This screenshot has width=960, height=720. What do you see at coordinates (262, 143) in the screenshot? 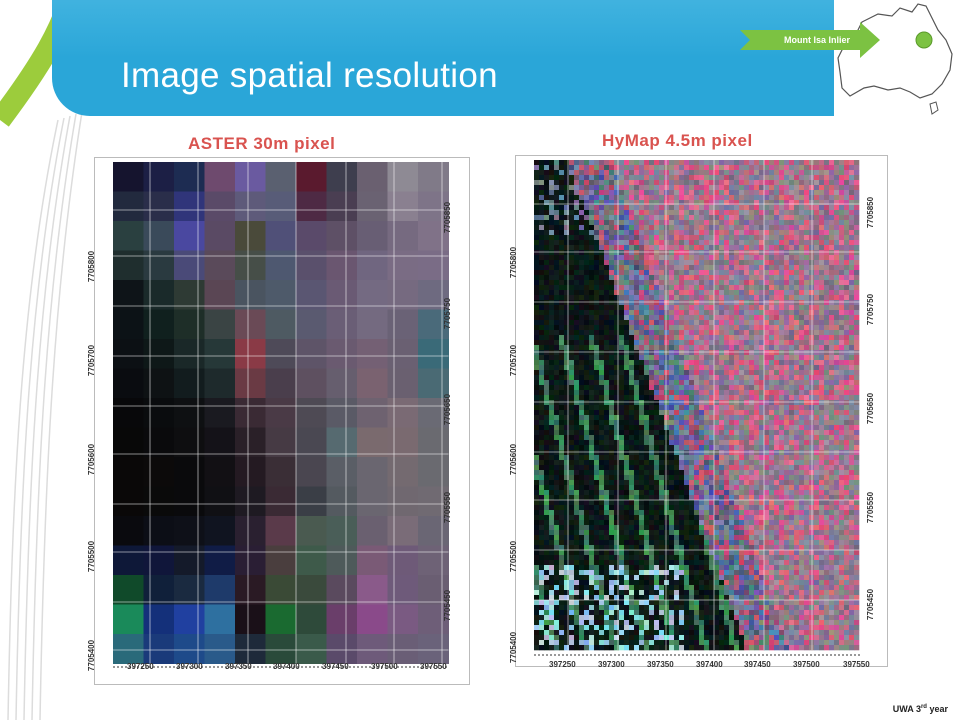
I see `aster-panel-title: ASTER 30m pixel` at bounding box center [262, 143].